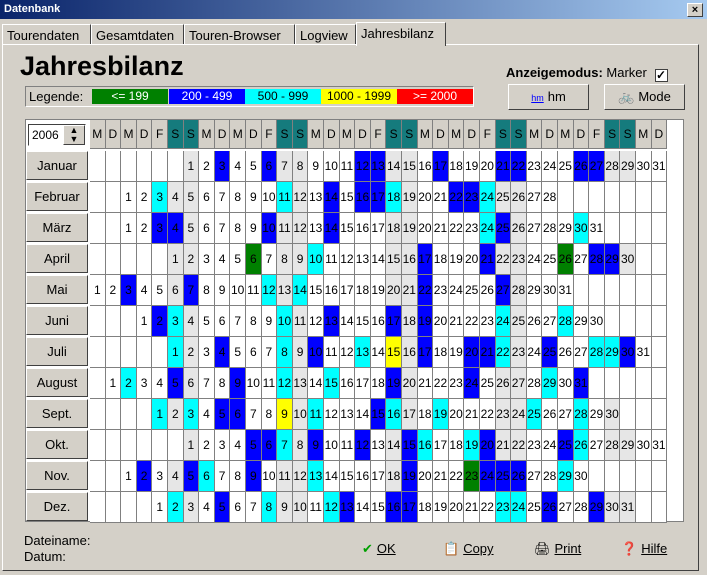  Describe the element at coordinates (137, 34) in the screenshot. I see `tab-gesamtdaten: Gesamtdaten` at that location.